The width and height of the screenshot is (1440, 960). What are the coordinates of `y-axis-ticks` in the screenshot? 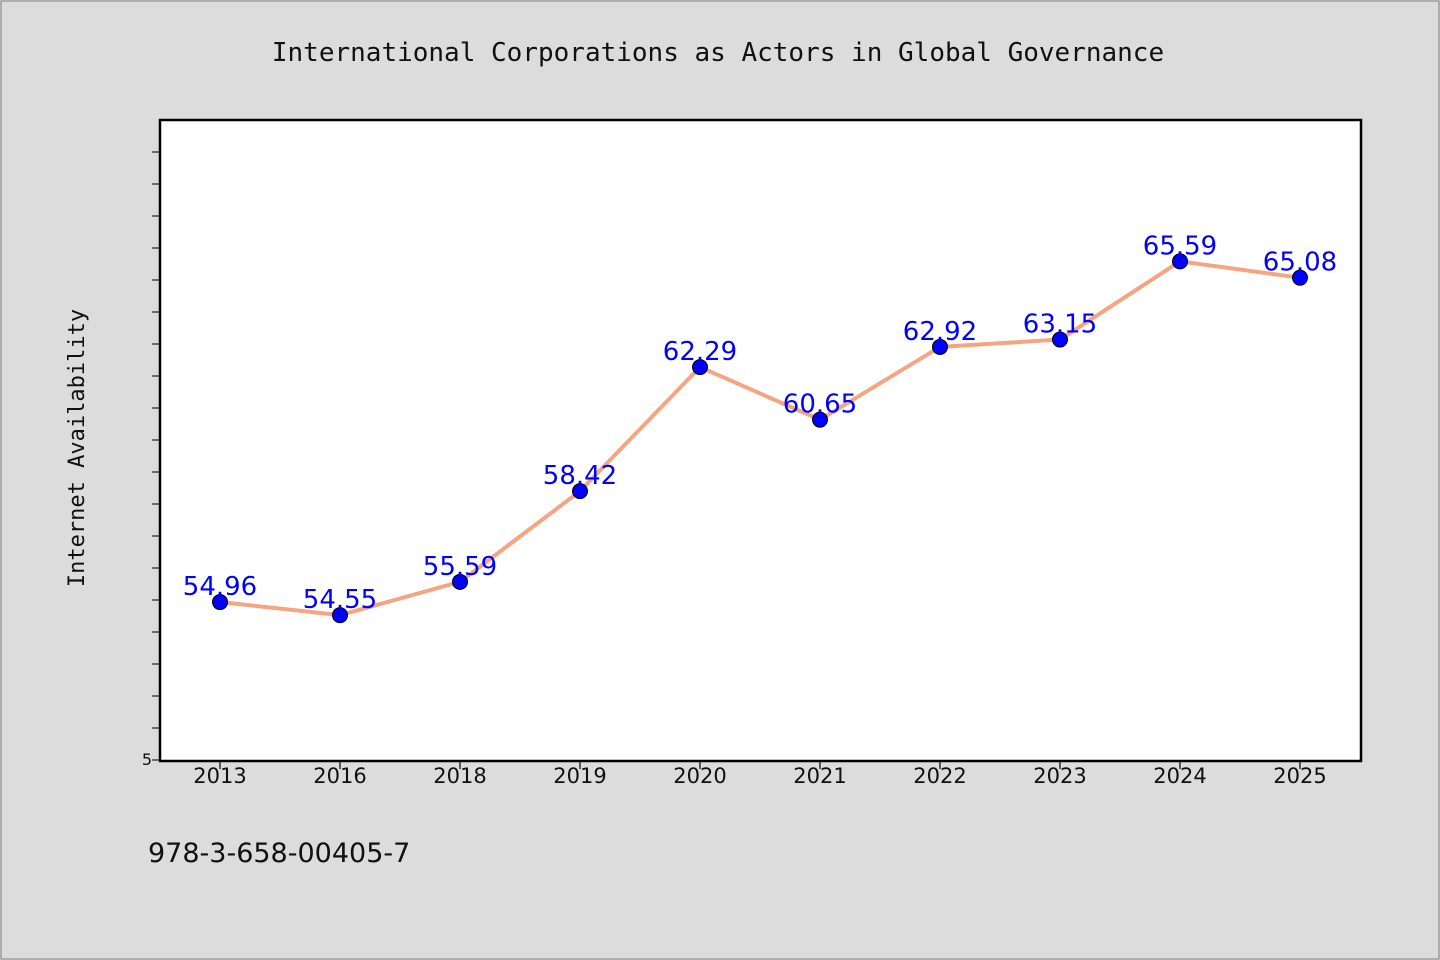 It's located at (156, 456).